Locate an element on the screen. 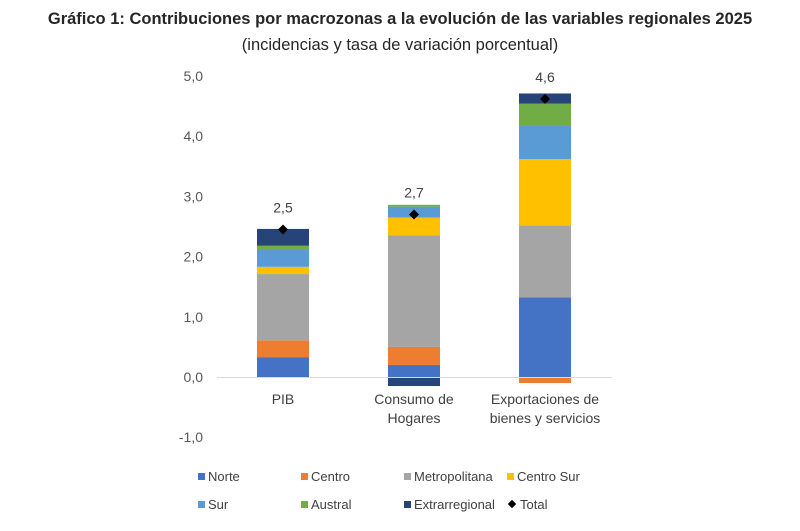 Image resolution: width=800 pixels, height=531 pixels. legend-label: Extrarregional is located at coordinates (454, 504).